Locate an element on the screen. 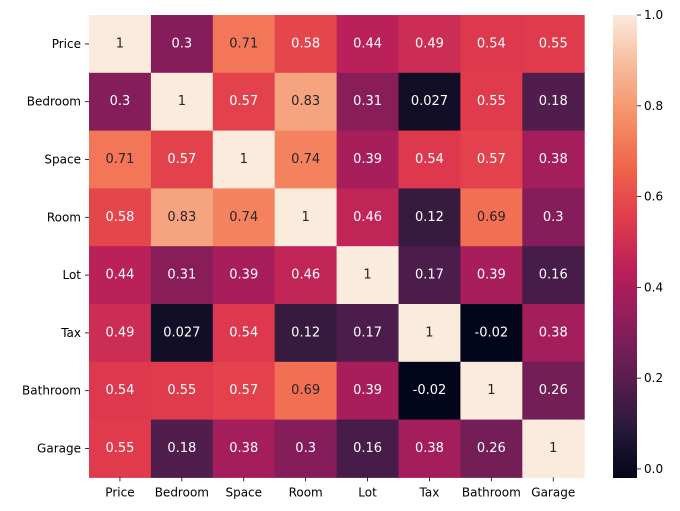 This screenshot has width=680, height=511. y-tick-label: Bathroom is located at coordinates (51, 391).